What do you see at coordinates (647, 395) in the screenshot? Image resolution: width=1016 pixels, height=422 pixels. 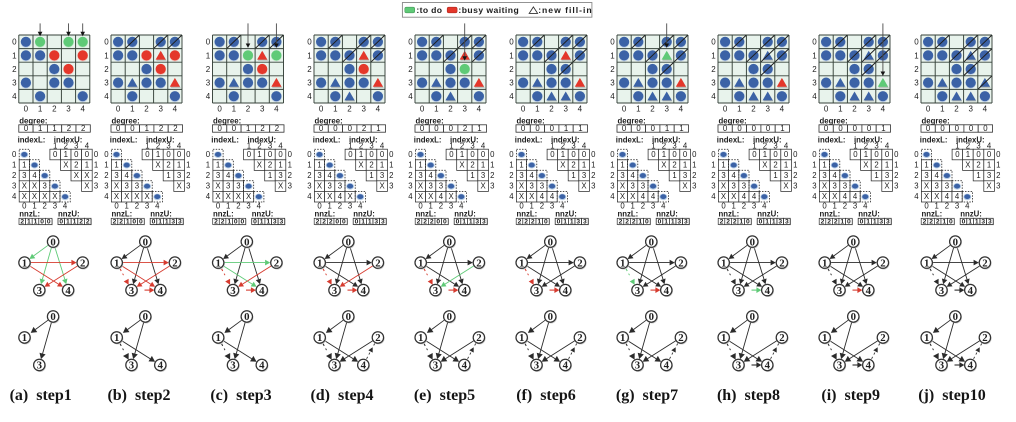 I see `svg-text: (g) step7` at bounding box center [647, 395].